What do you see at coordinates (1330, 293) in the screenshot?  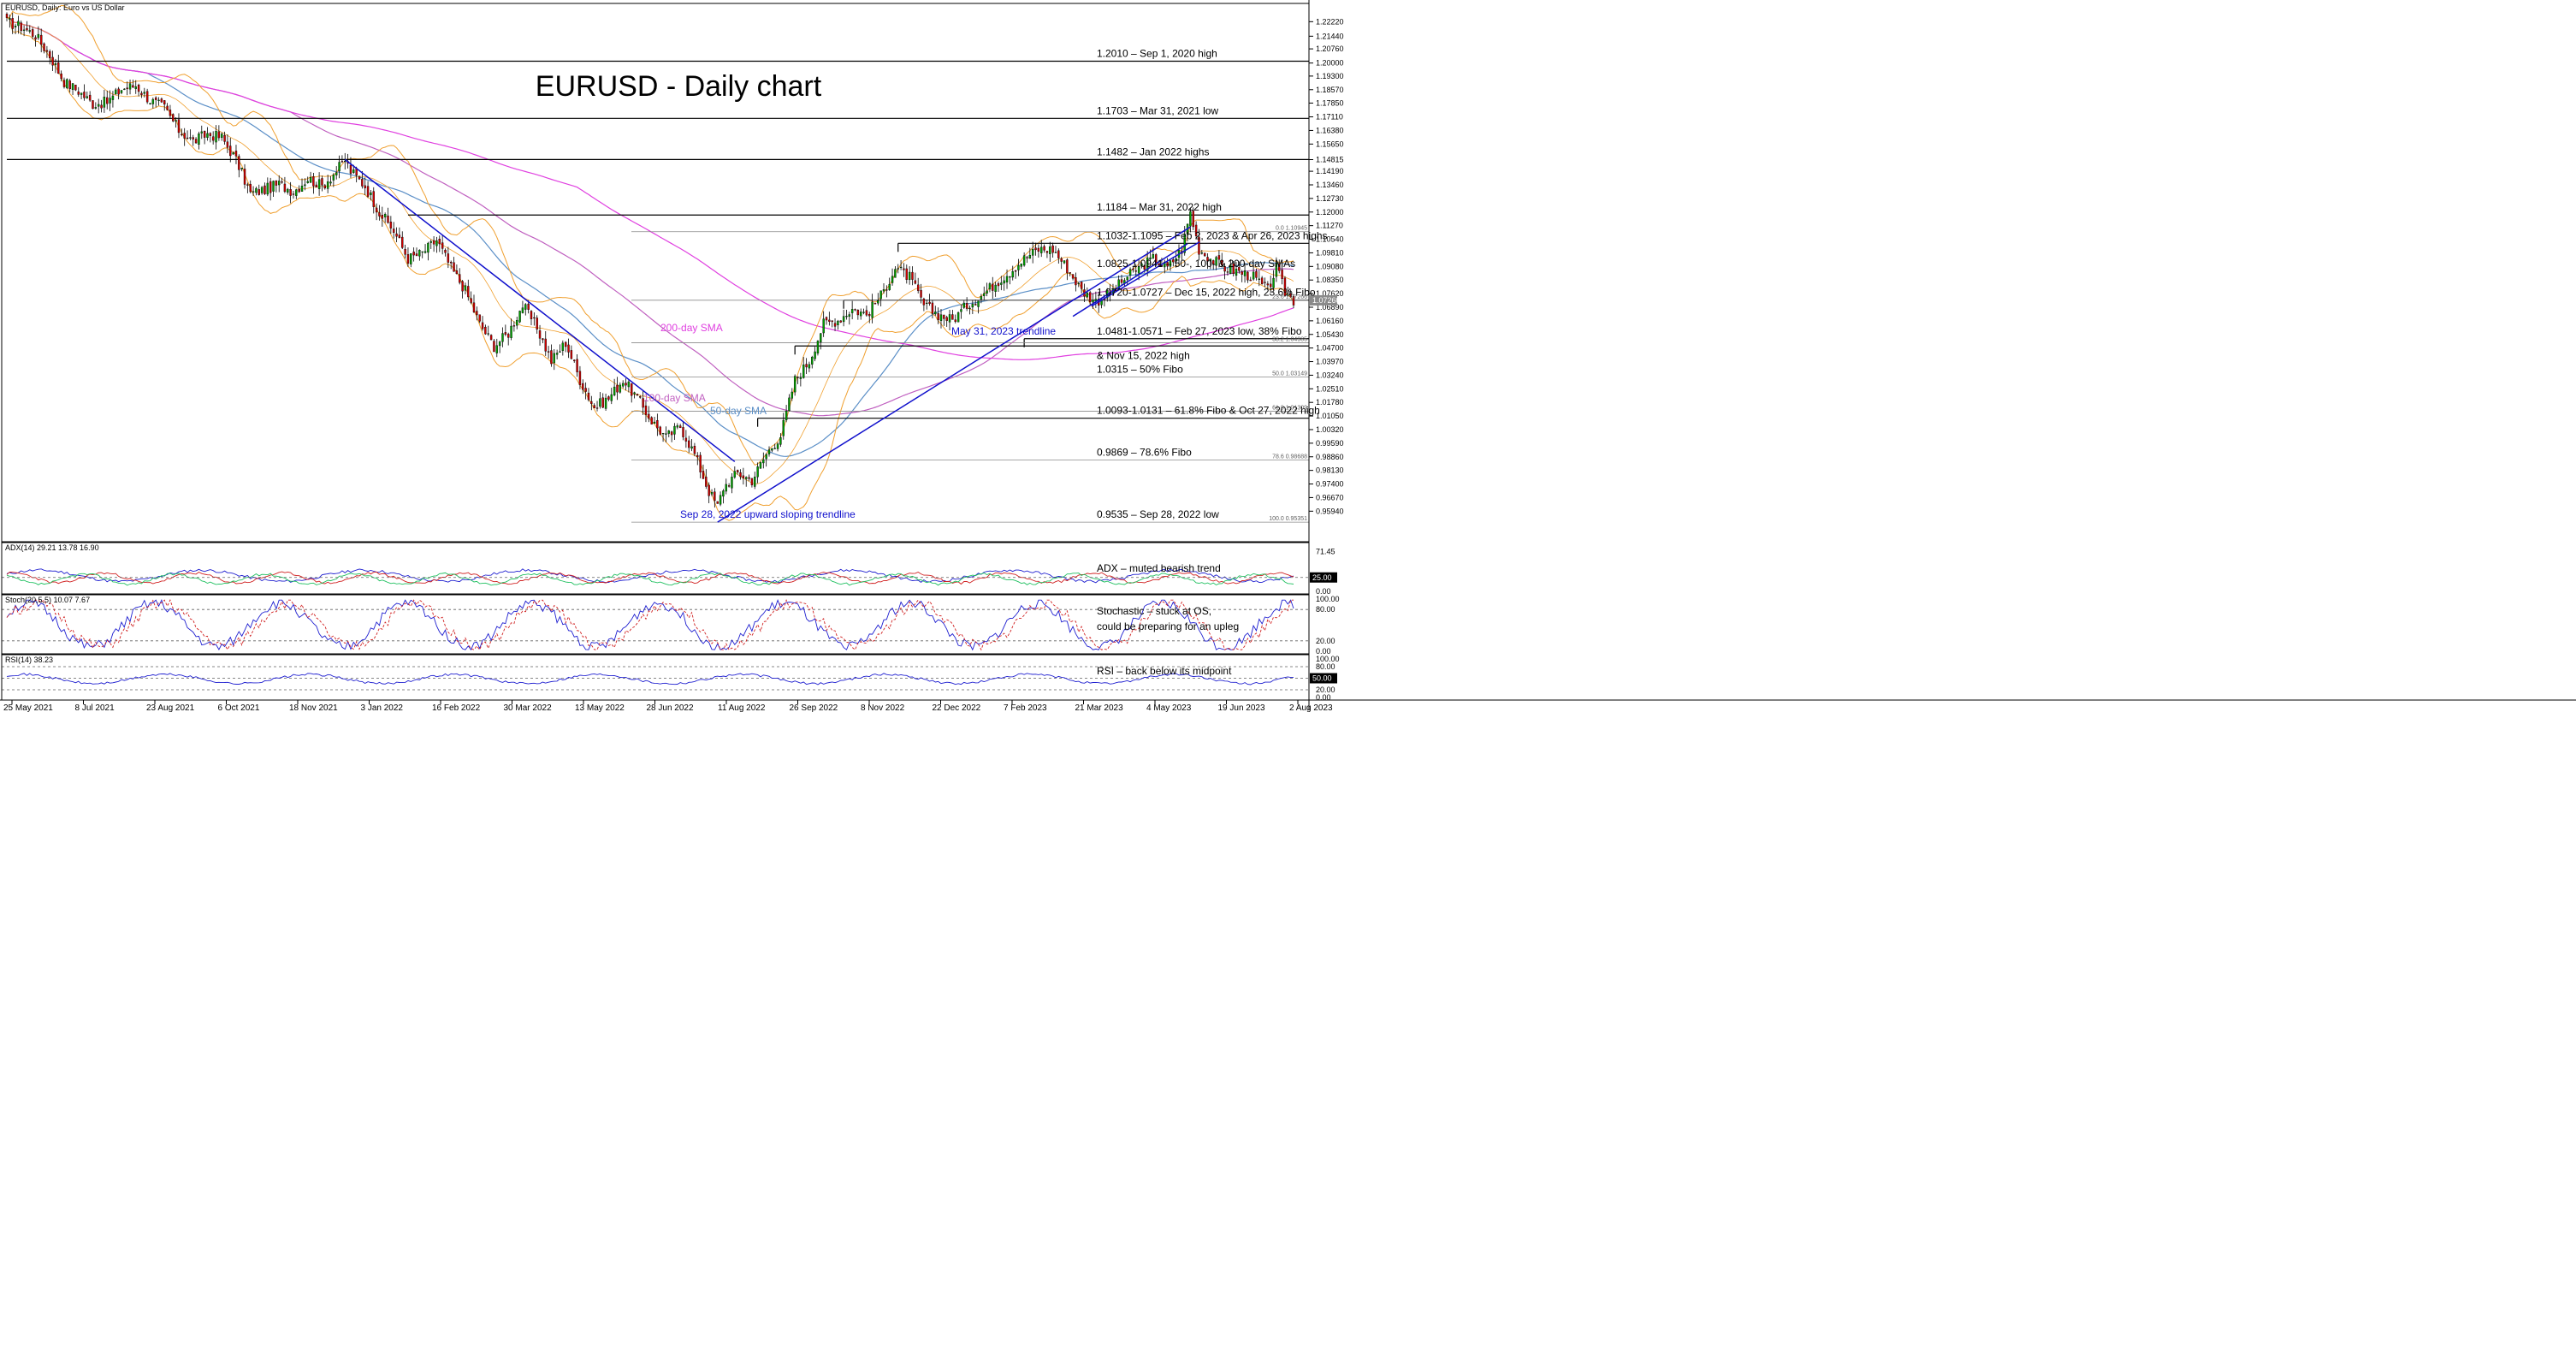 I see `price-tick-label: 1.07620` at bounding box center [1330, 293].